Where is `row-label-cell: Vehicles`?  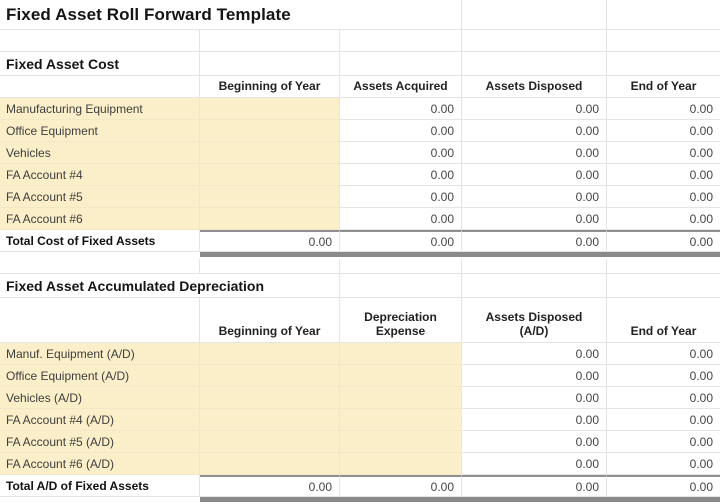 row-label-cell: Vehicles is located at coordinates (100, 153).